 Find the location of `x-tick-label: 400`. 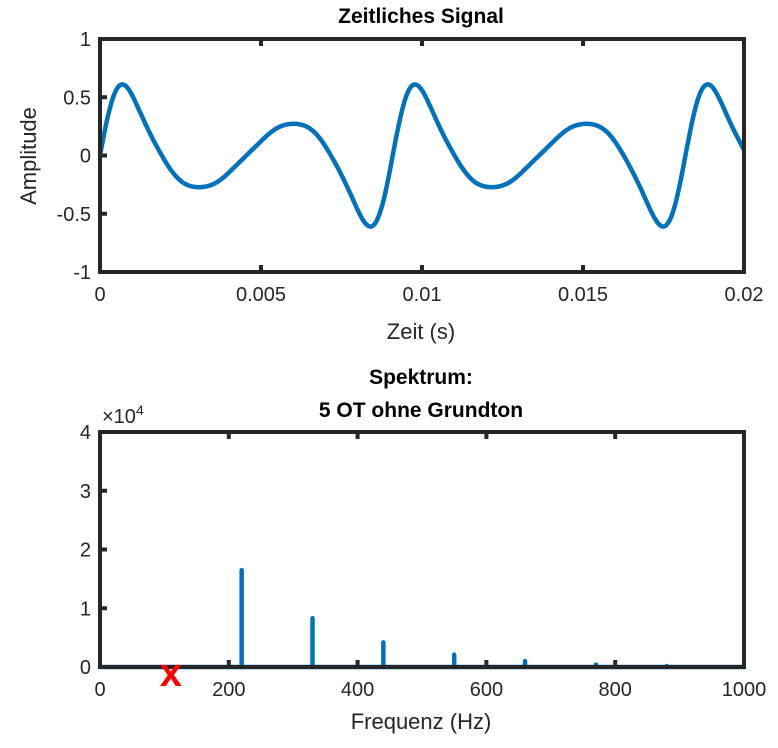

x-tick-label: 400 is located at coordinates (357, 690).